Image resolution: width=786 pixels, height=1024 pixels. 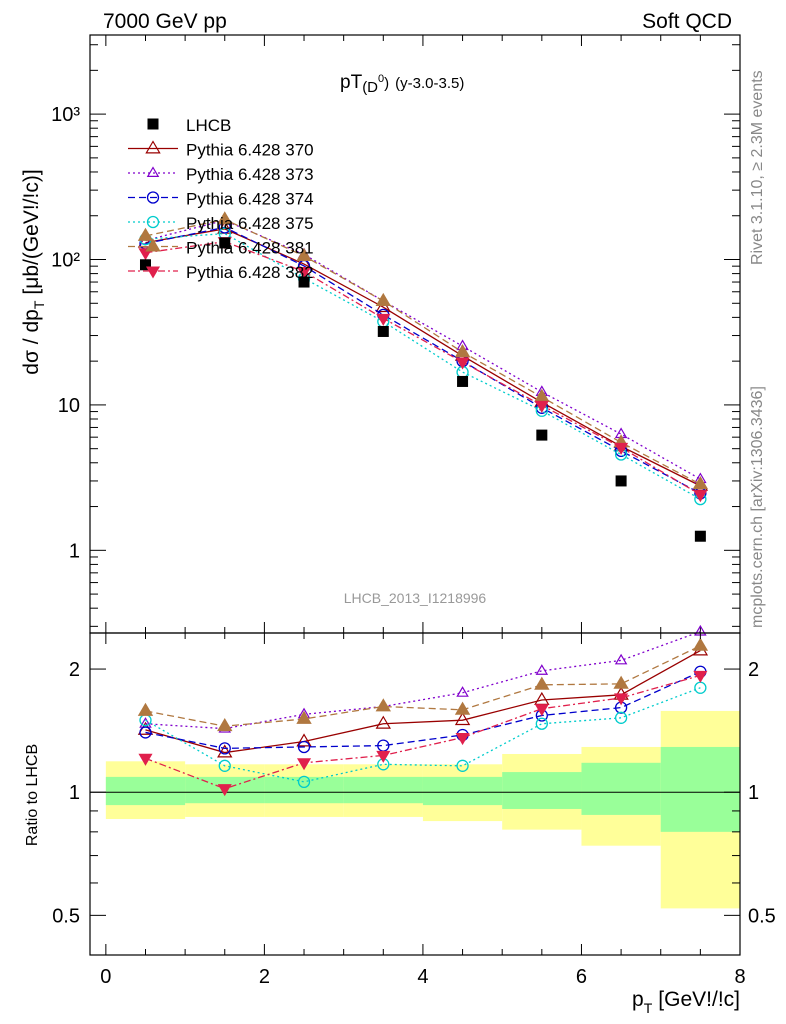 I want to click on ratio-y-tick-label: 0.5, so click(x=66, y=916).